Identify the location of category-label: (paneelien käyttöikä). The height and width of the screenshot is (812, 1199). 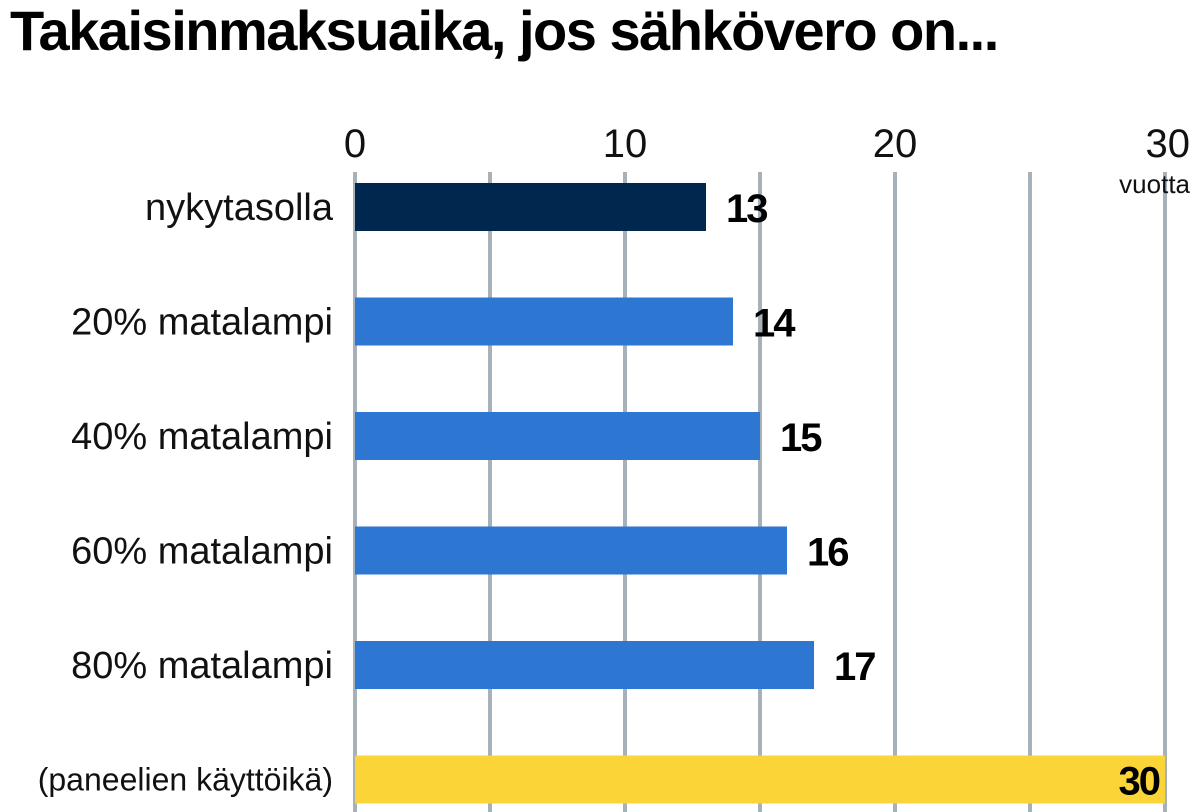
(185, 780).